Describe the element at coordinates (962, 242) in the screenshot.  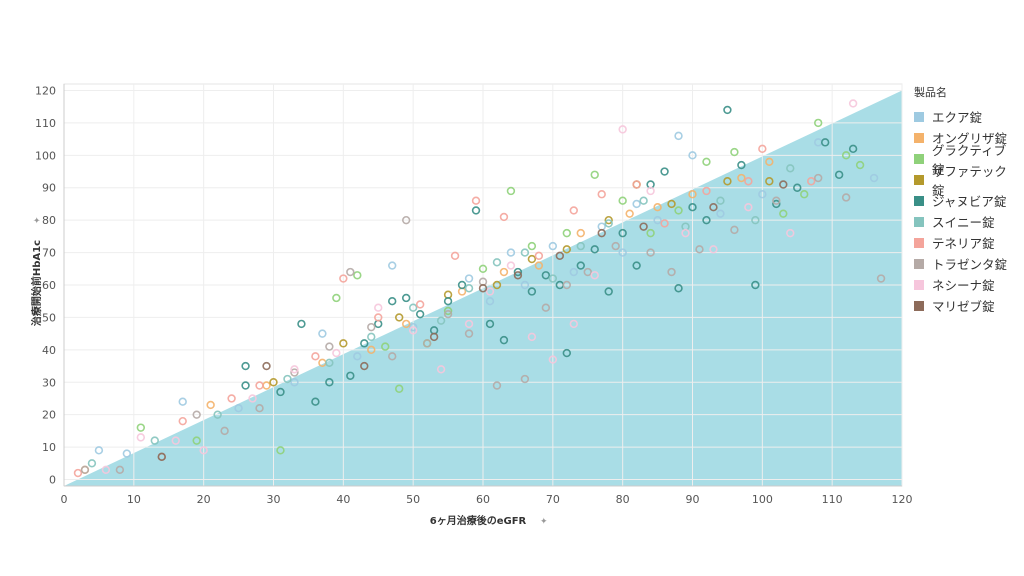
I see `legend-item: テネリア錠` at that location.